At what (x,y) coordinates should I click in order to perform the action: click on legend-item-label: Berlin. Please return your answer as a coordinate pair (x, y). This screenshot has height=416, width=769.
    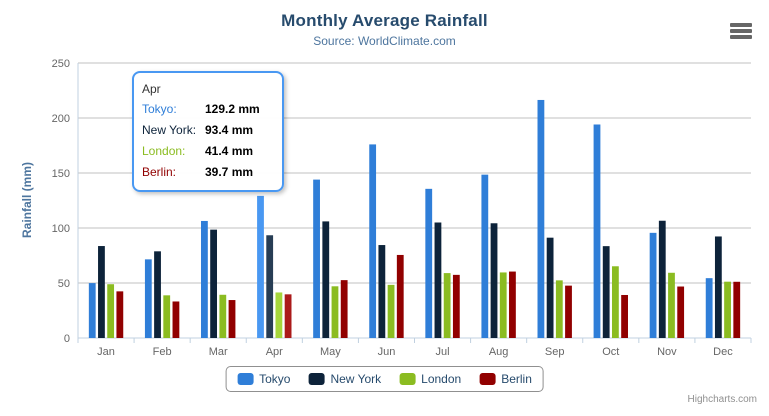
    Looking at the image, I should click on (516, 379).